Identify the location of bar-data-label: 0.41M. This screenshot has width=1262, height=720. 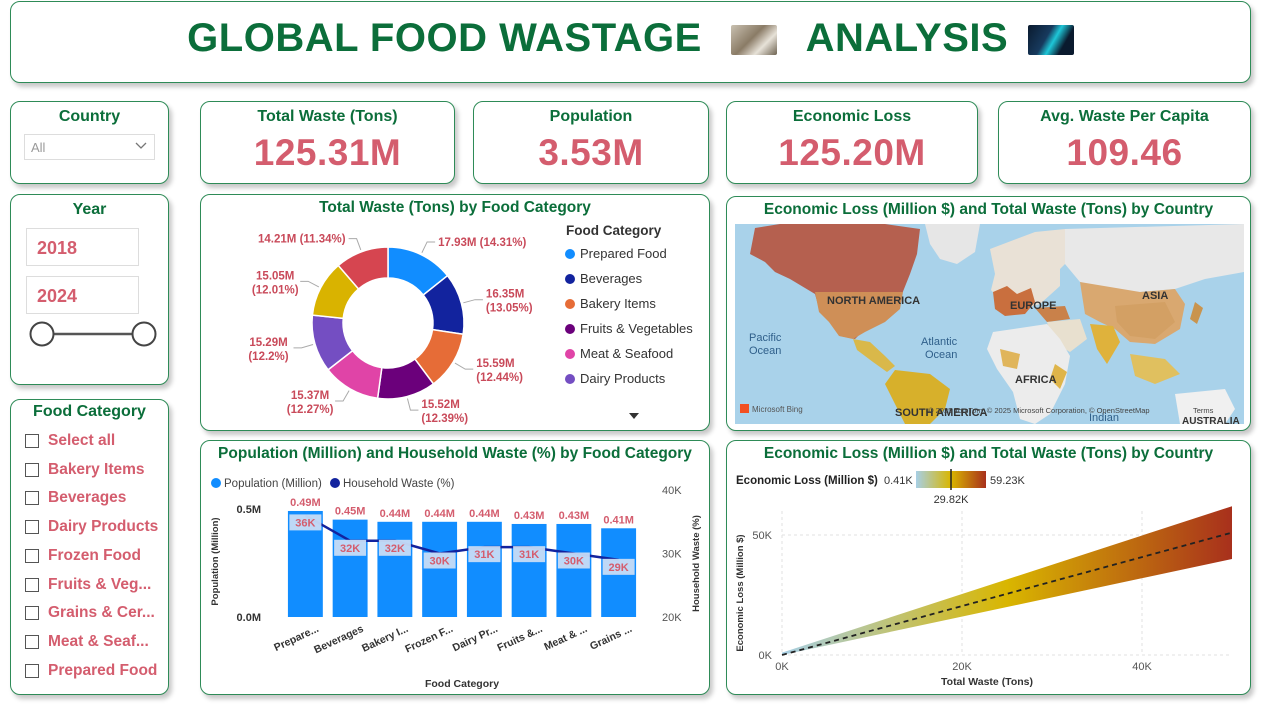
(618, 520).